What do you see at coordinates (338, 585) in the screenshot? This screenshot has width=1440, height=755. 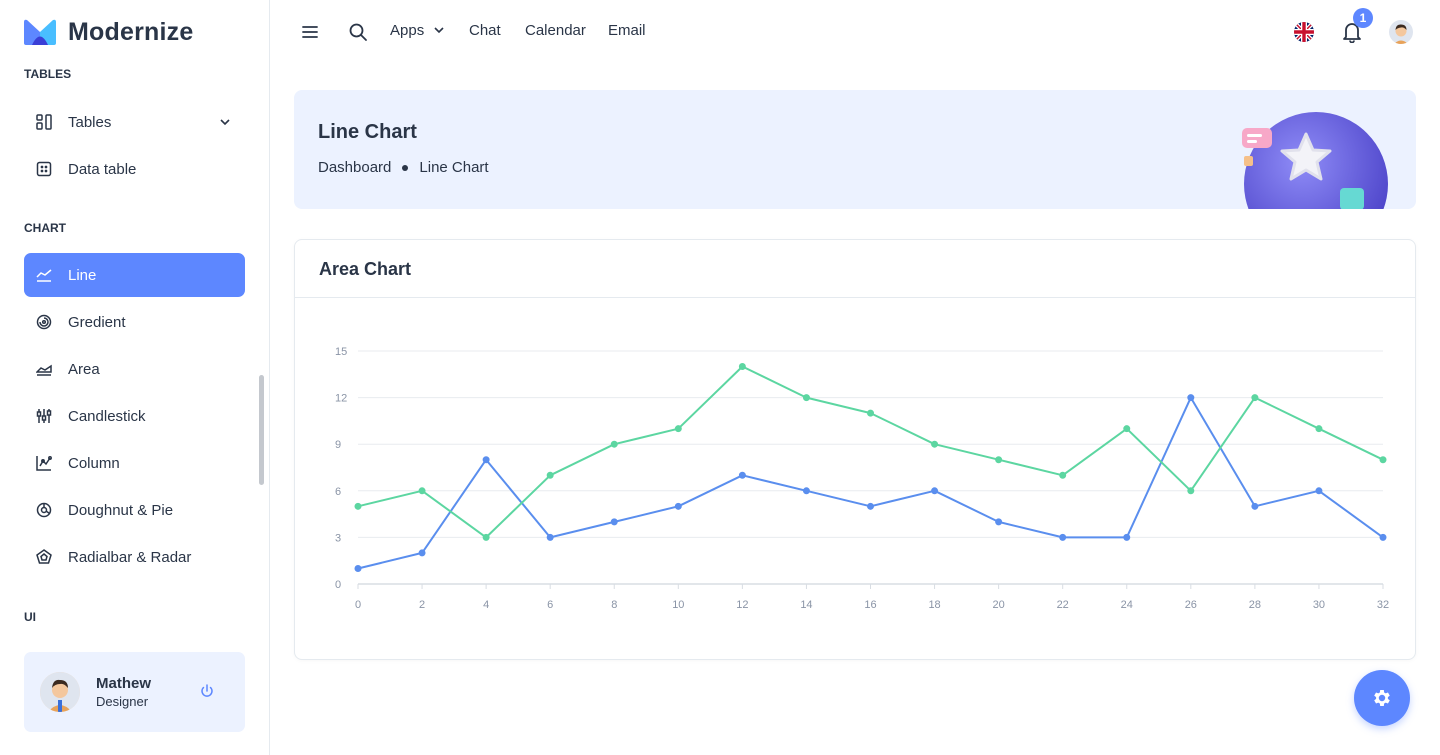 I see `y-tick-label: 0` at bounding box center [338, 585].